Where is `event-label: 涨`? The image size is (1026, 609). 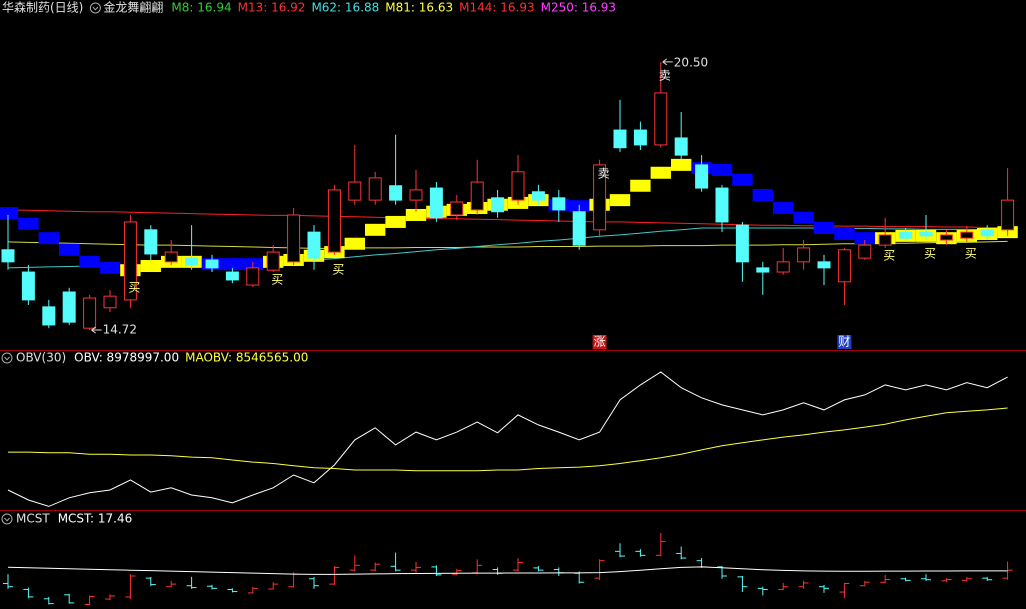
event-label: 涨 is located at coordinates (600, 341).